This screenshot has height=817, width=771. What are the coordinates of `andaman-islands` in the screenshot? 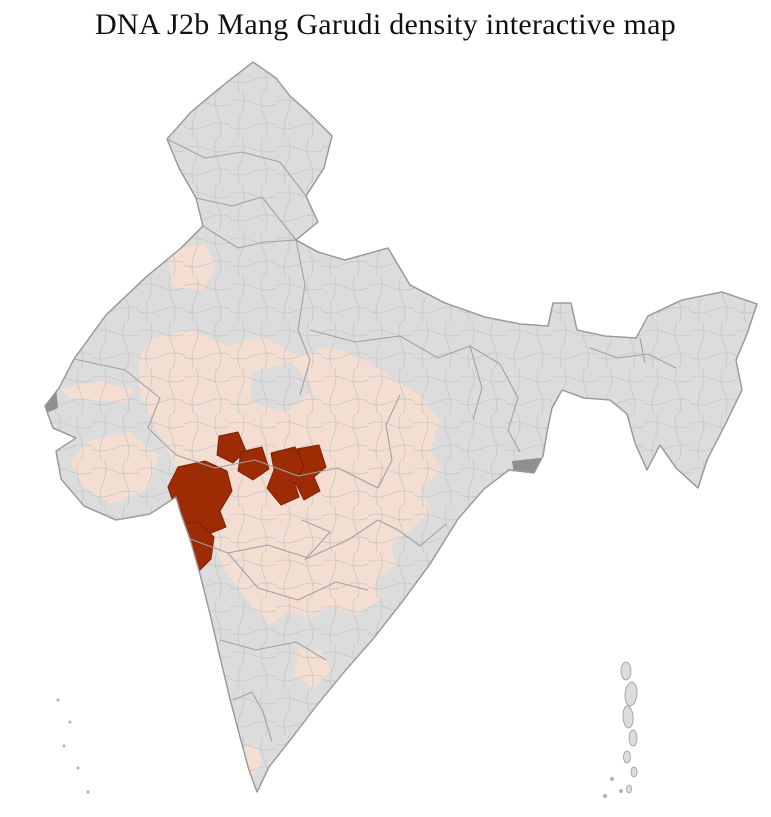 It's located at (629, 727).